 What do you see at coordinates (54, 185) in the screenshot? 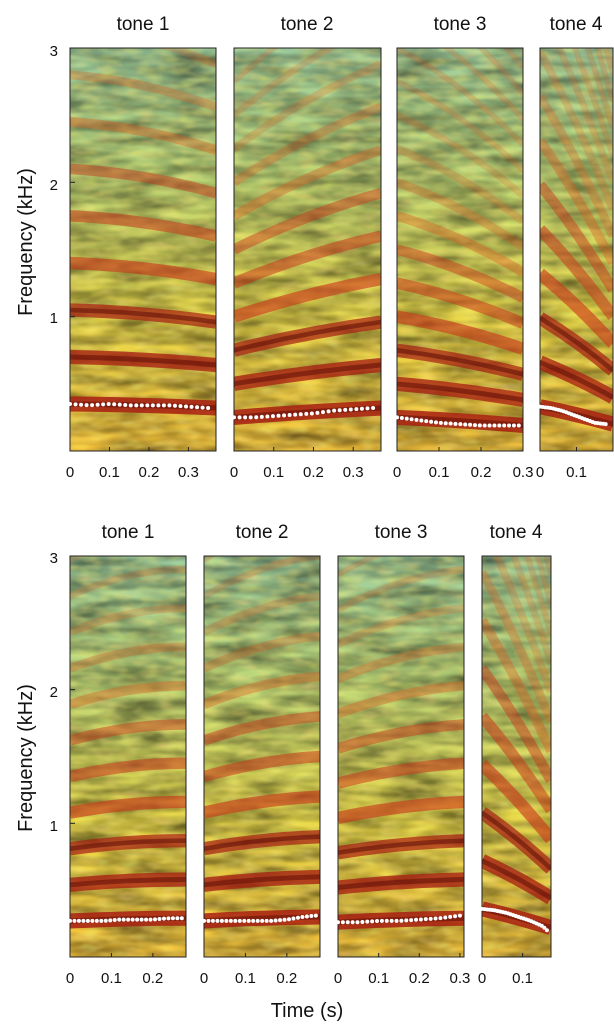
I see `top-yticks: 1 2 3` at bounding box center [54, 185].